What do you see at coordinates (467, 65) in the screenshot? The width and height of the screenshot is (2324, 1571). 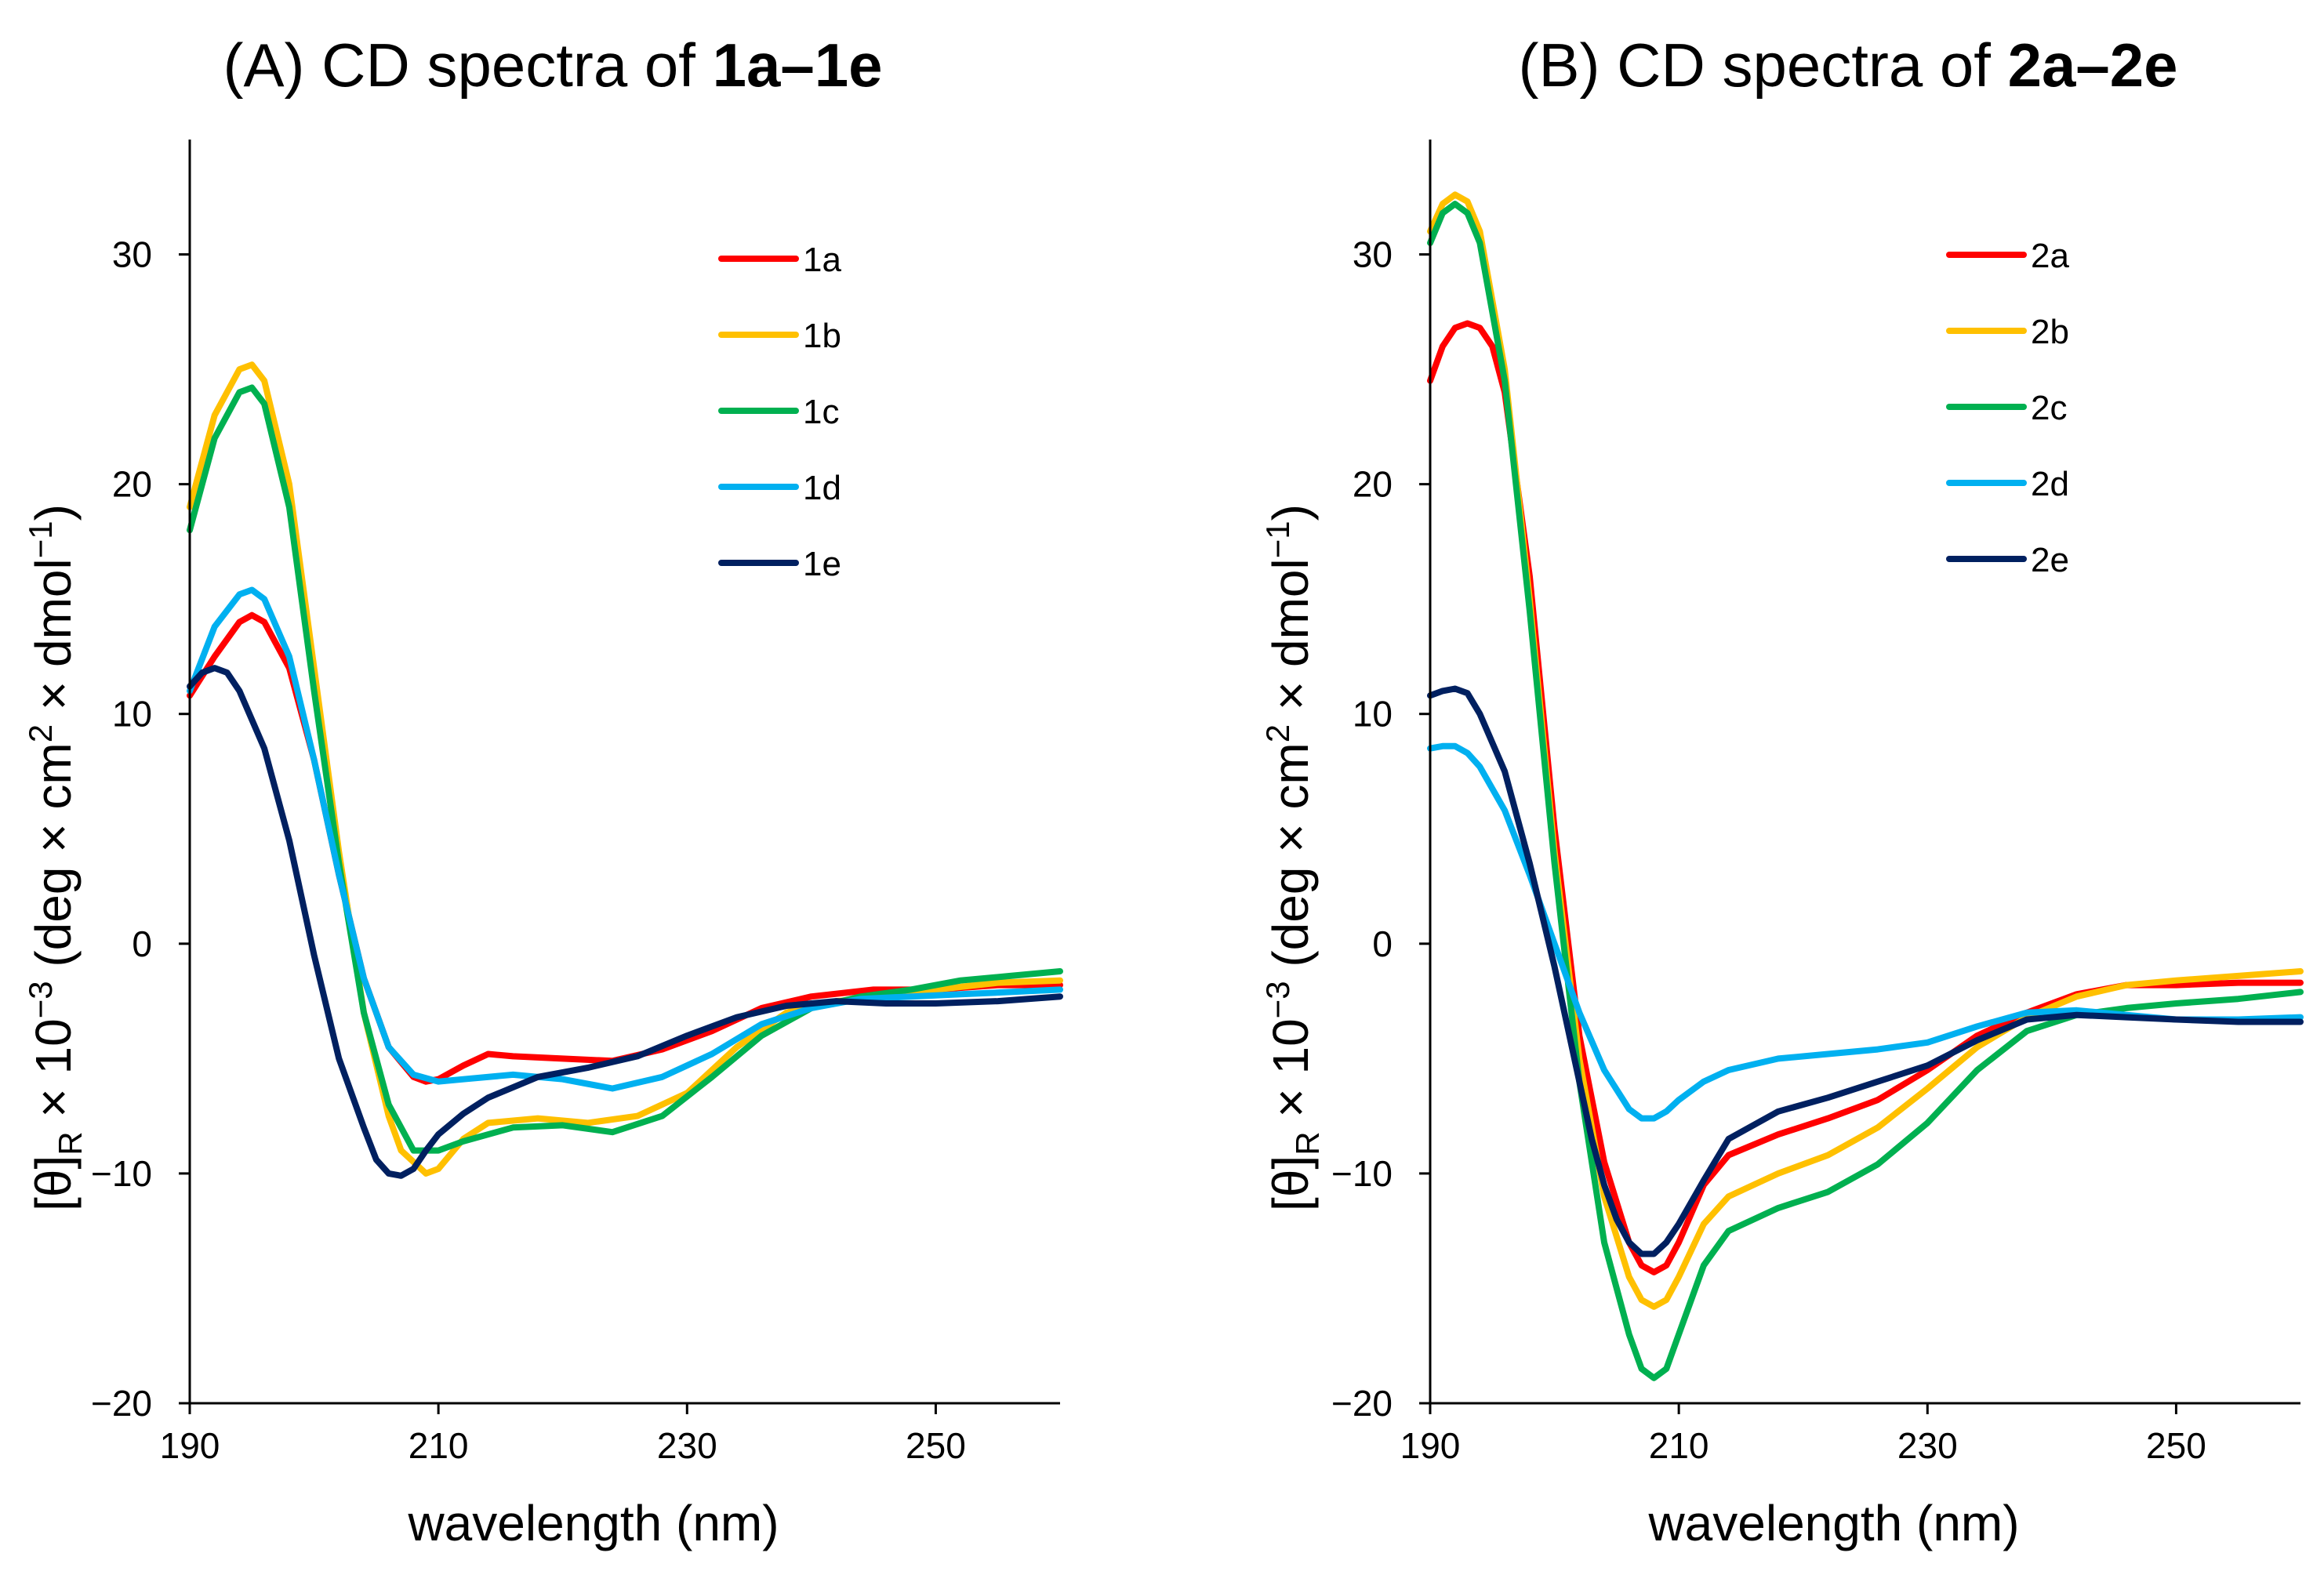 I see `chart-title-prefix: (A) CD spectra of` at bounding box center [467, 65].